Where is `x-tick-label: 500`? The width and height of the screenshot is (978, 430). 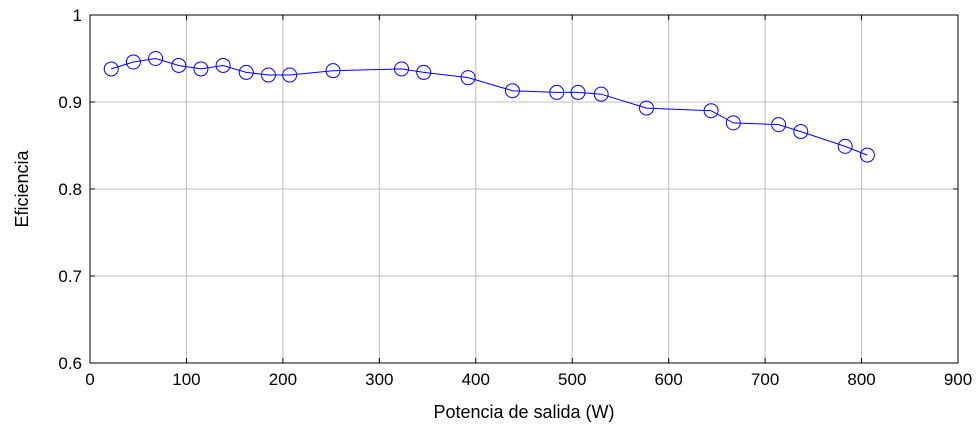
x-tick-label: 500 is located at coordinates (572, 379).